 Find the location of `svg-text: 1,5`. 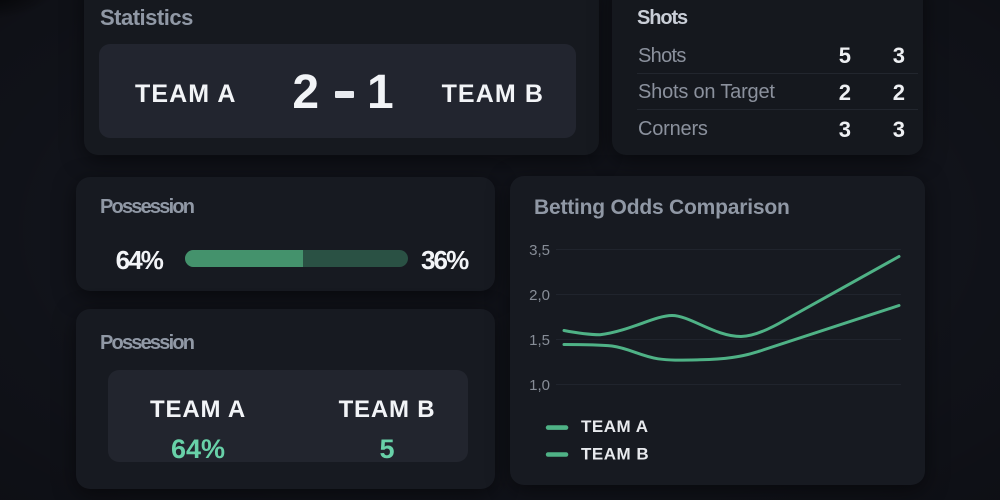

svg-text: 1,5 is located at coordinates (539, 340).